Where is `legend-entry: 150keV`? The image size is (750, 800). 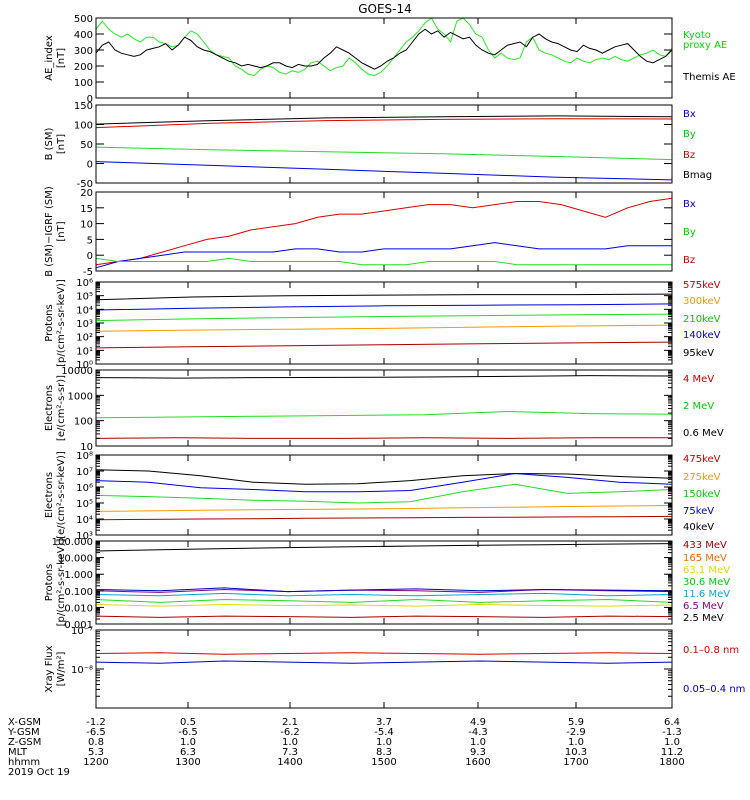 legend-entry: 150keV is located at coordinates (702, 494).